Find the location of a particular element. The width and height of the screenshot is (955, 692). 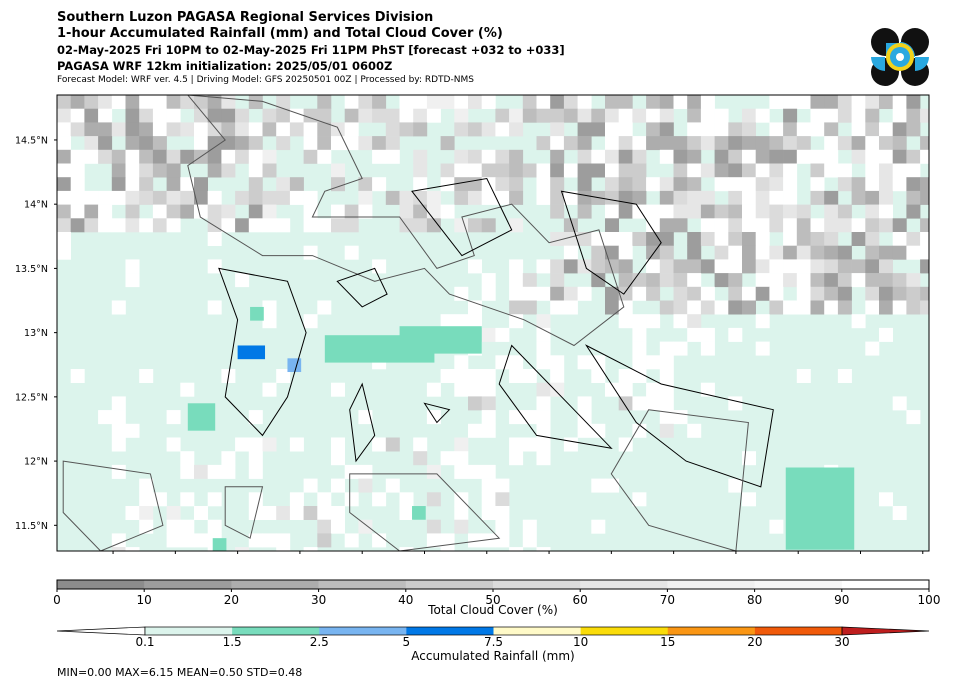

cloud-tick-label: 0 is located at coordinates (57, 600).